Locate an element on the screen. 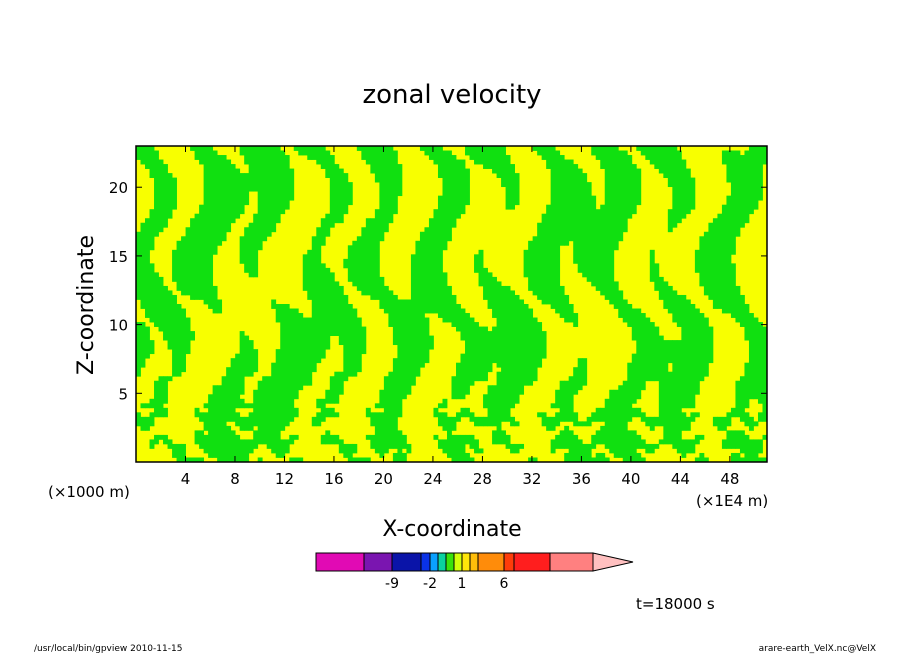 The image size is (904, 654). colorbar-label: -2 is located at coordinates (430, 584).